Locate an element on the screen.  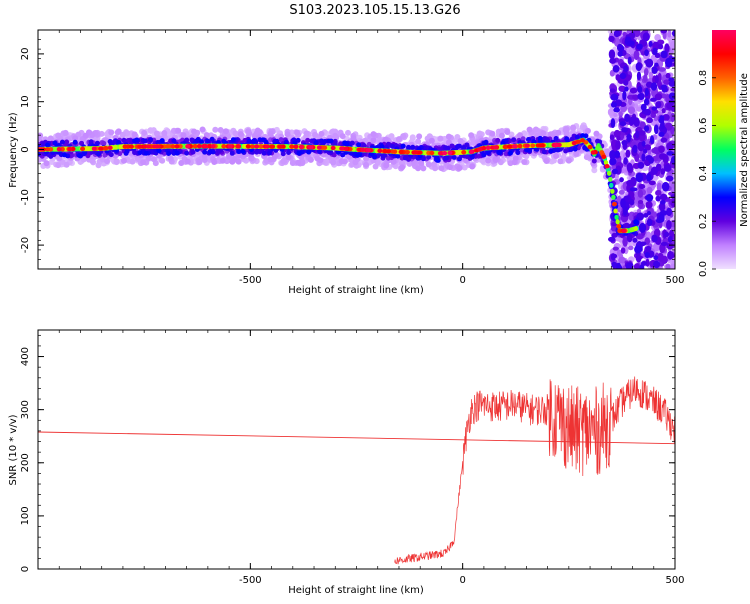
snr-xtick-label: -500 is located at coordinates (250, 580).